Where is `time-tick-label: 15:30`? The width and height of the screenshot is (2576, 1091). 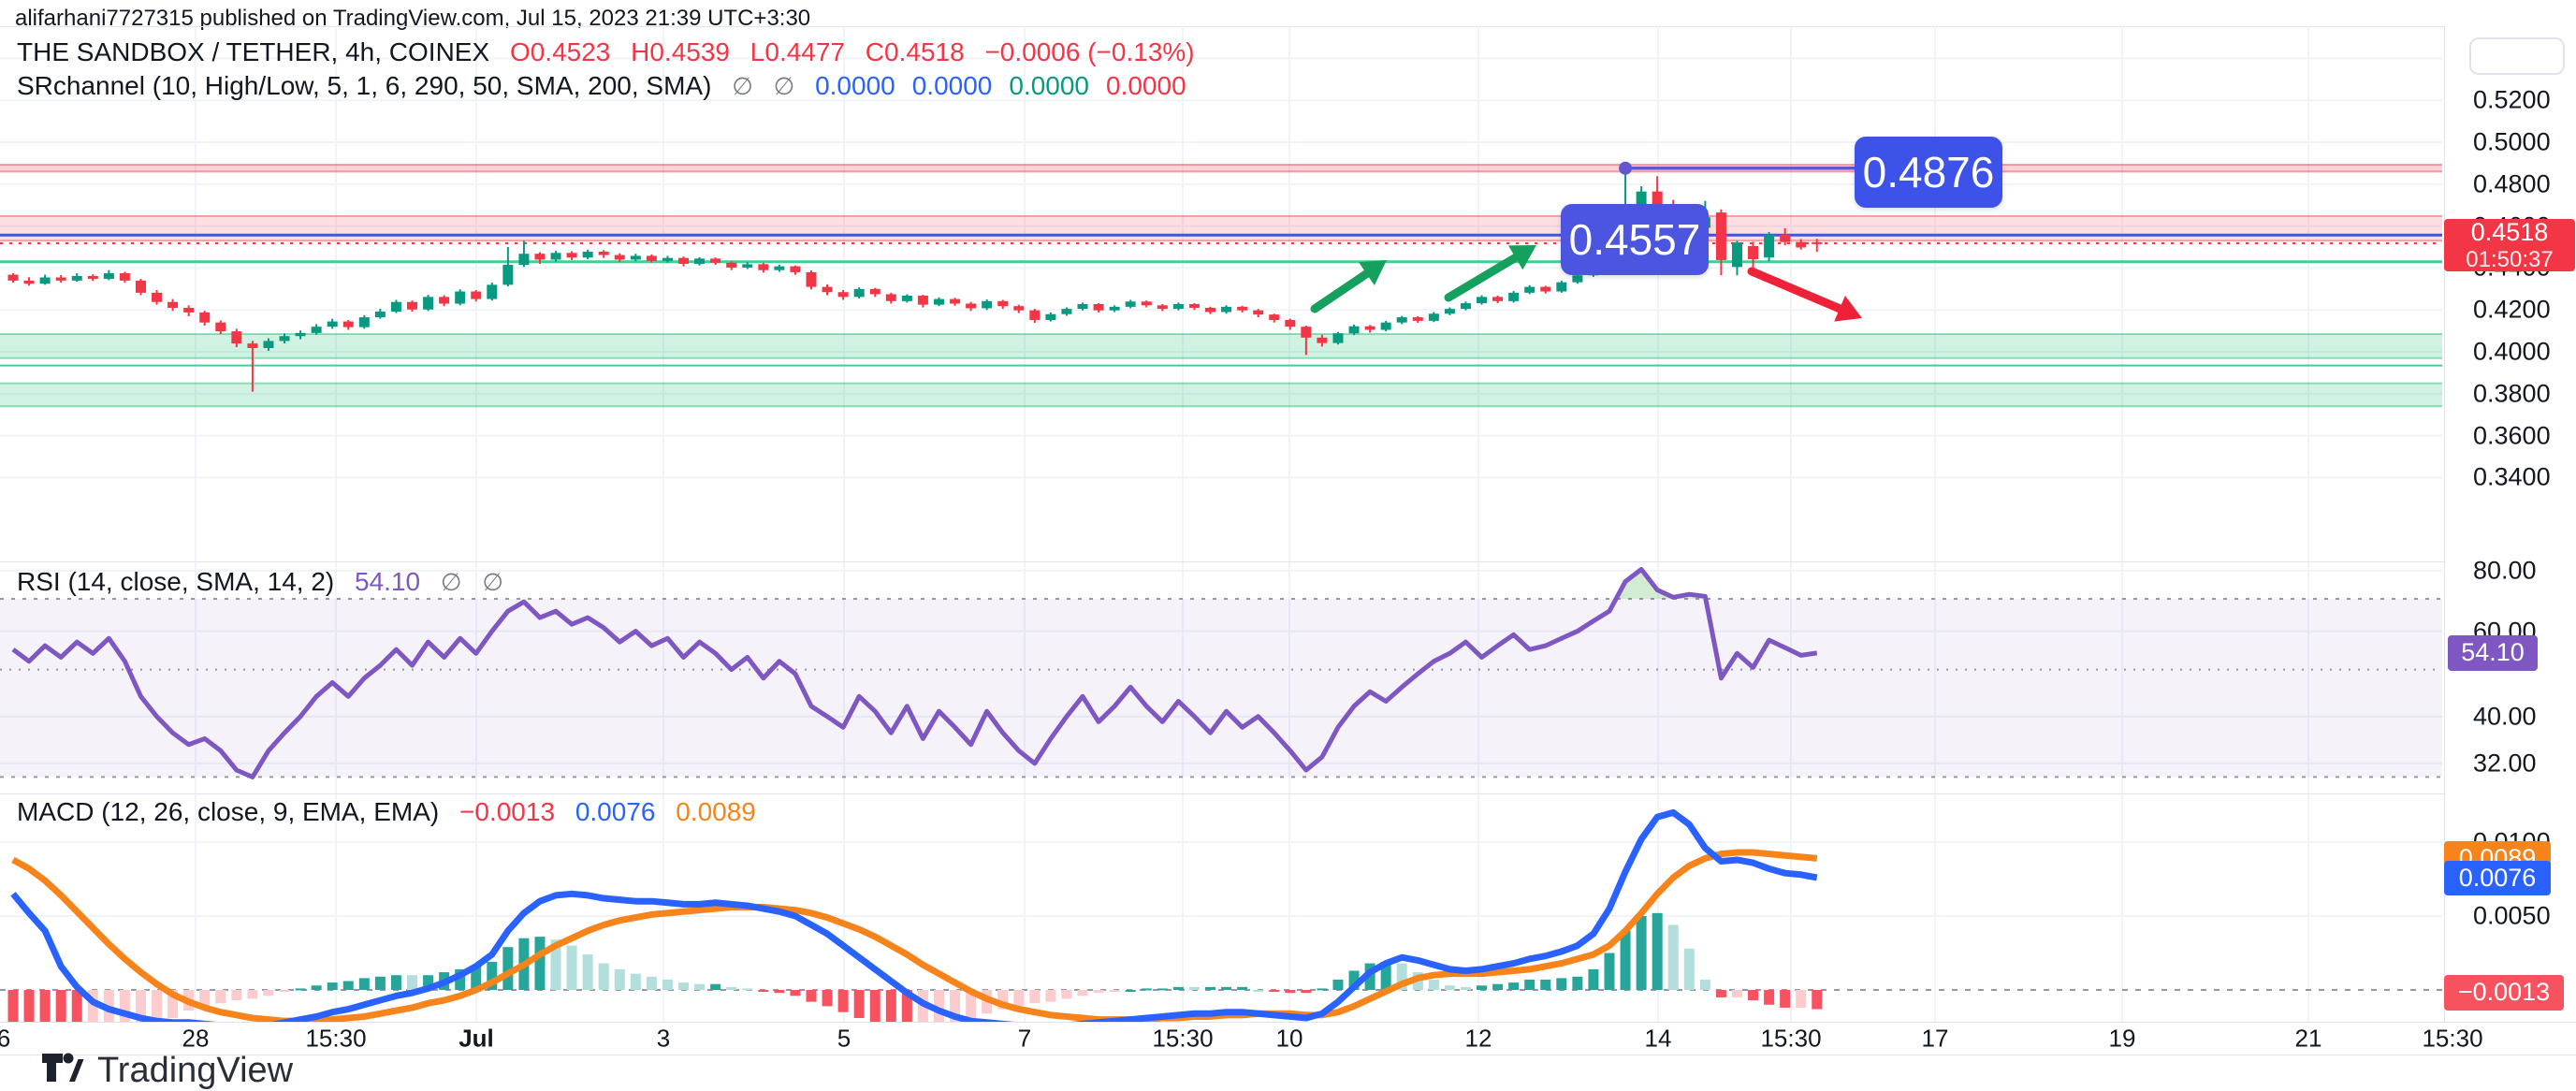 time-tick-label: 15:30 is located at coordinates (1791, 1038).